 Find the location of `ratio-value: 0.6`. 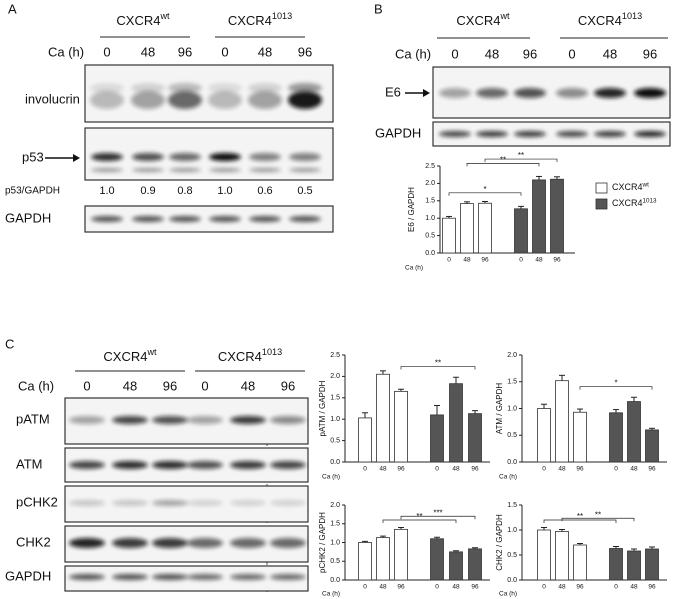

ratio-value: 0.6 is located at coordinates (264, 191).